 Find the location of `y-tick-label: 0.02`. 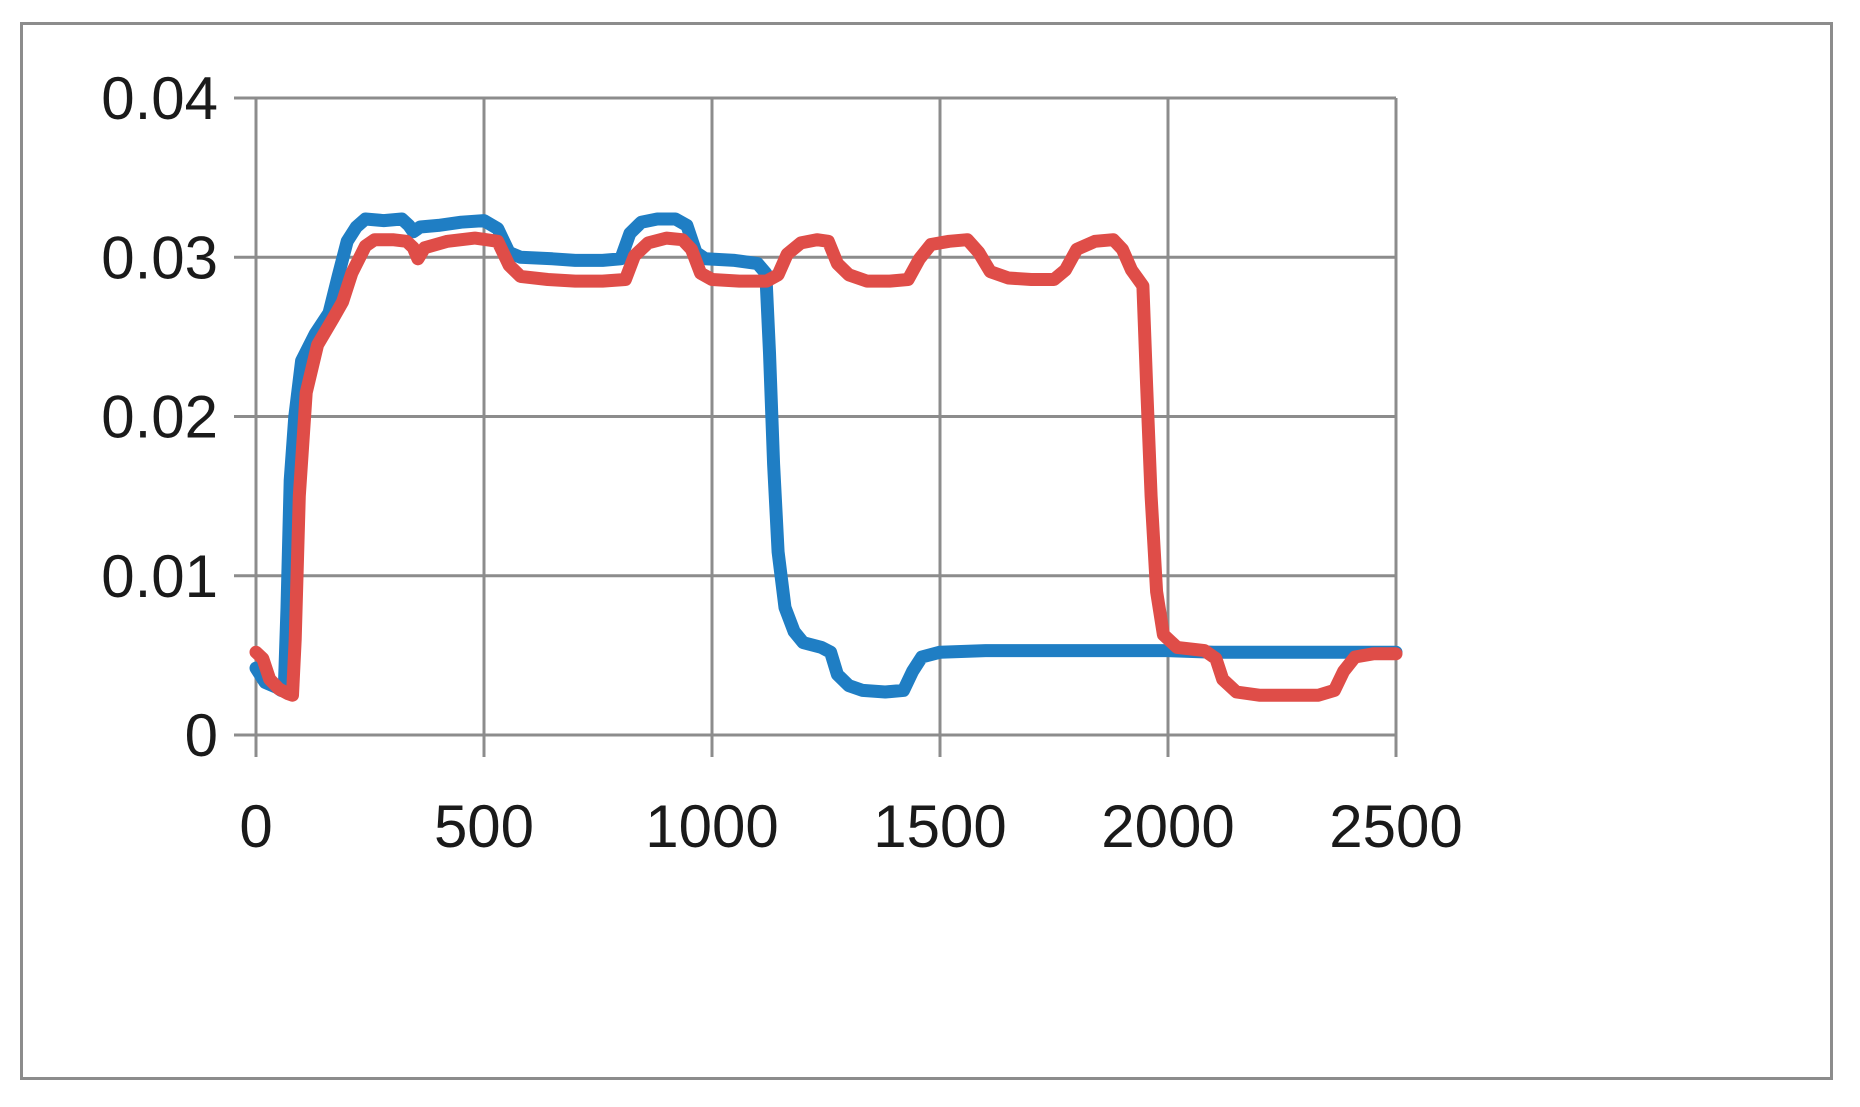

y-tick-label: 0.02 is located at coordinates (159, 417).